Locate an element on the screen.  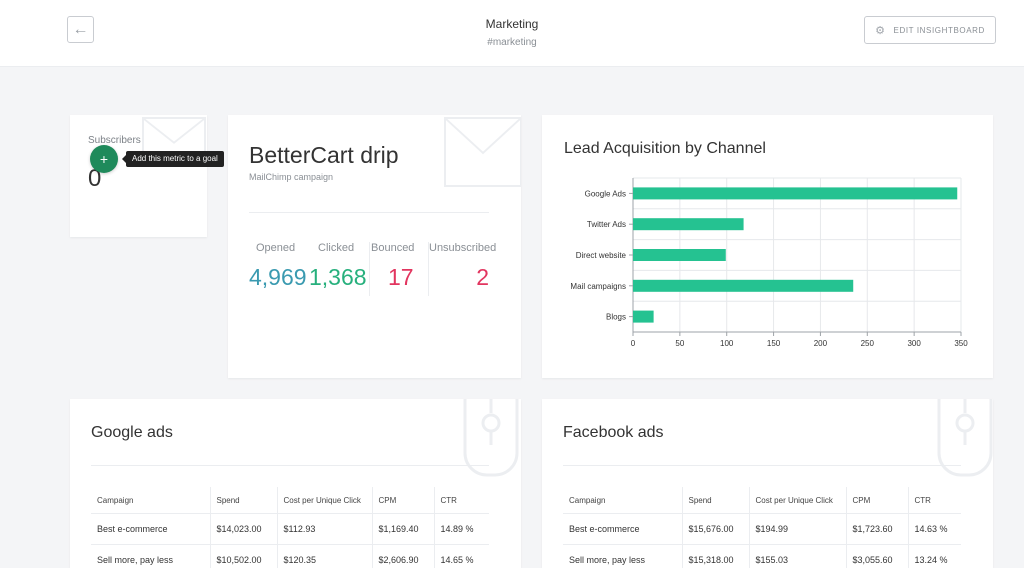
stat-unsubscribed: Unsubscribed 2 is located at coordinates (466, 269).